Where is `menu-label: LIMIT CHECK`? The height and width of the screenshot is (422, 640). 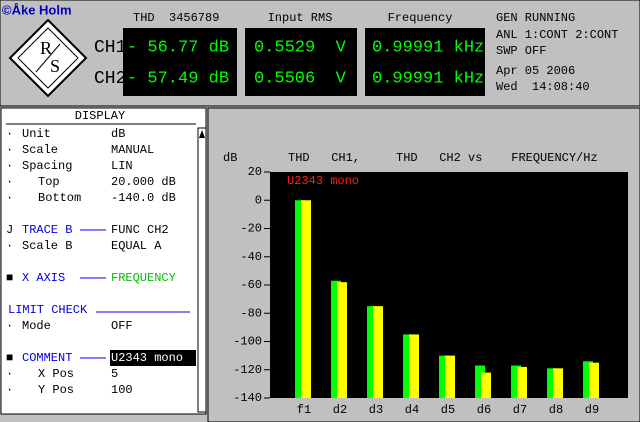
menu-label: LIMIT CHECK is located at coordinates (48, 310).